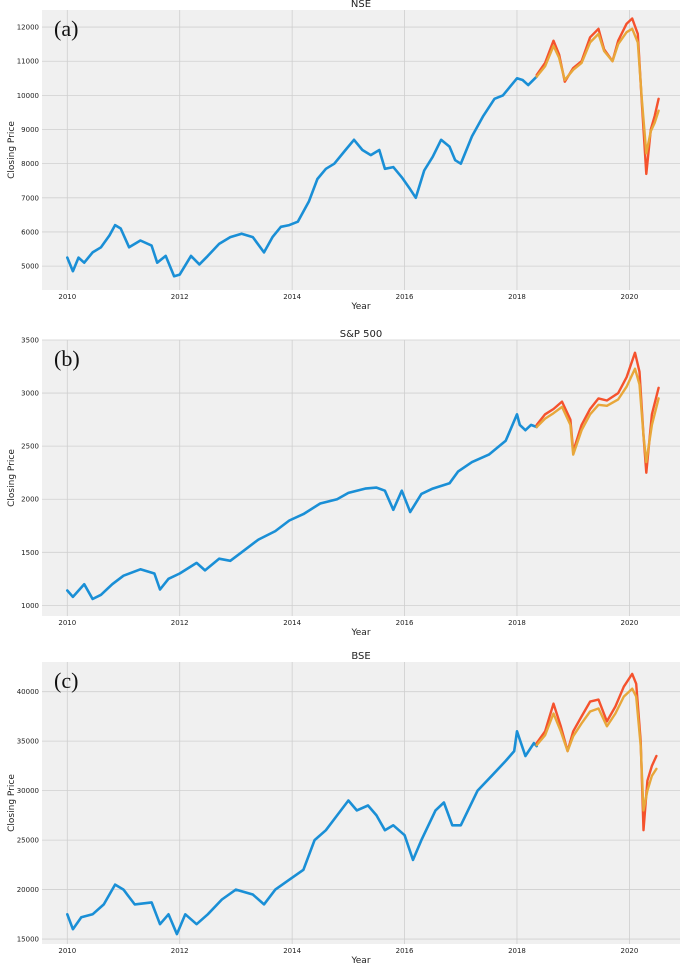  Describe the element at coordinates (28, 940) in the screenshot. I see `y-tick-label: 15000` at that location.